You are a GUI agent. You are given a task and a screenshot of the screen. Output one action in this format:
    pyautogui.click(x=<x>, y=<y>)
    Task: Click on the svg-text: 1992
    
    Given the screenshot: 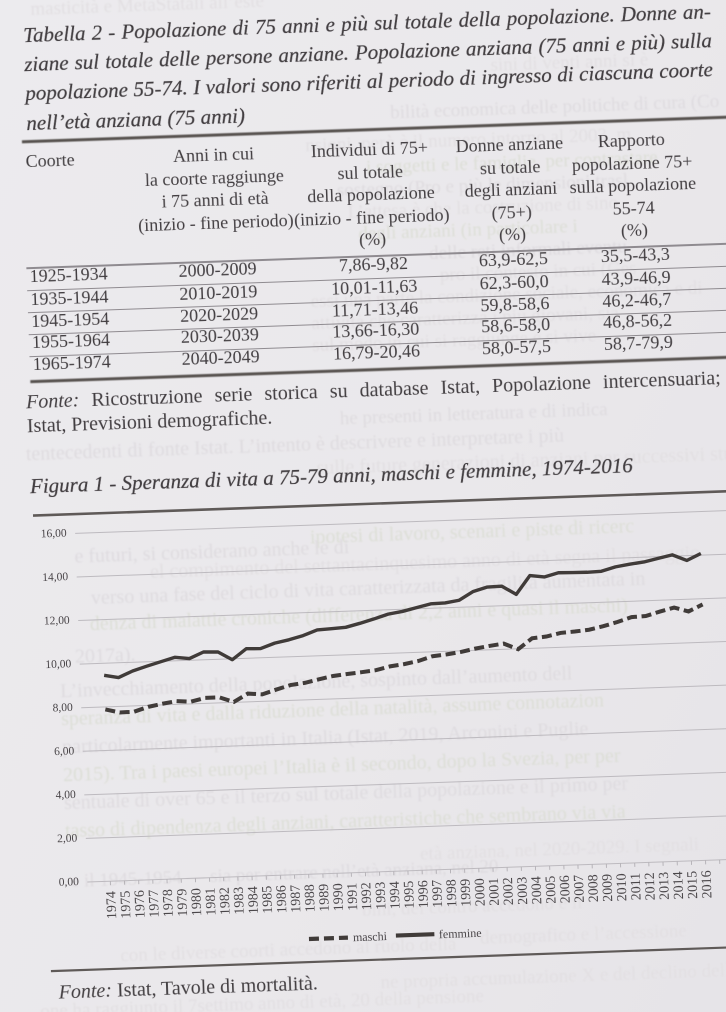 What is the action you would take?
    pyautogui.click(x=367, y=896)
    